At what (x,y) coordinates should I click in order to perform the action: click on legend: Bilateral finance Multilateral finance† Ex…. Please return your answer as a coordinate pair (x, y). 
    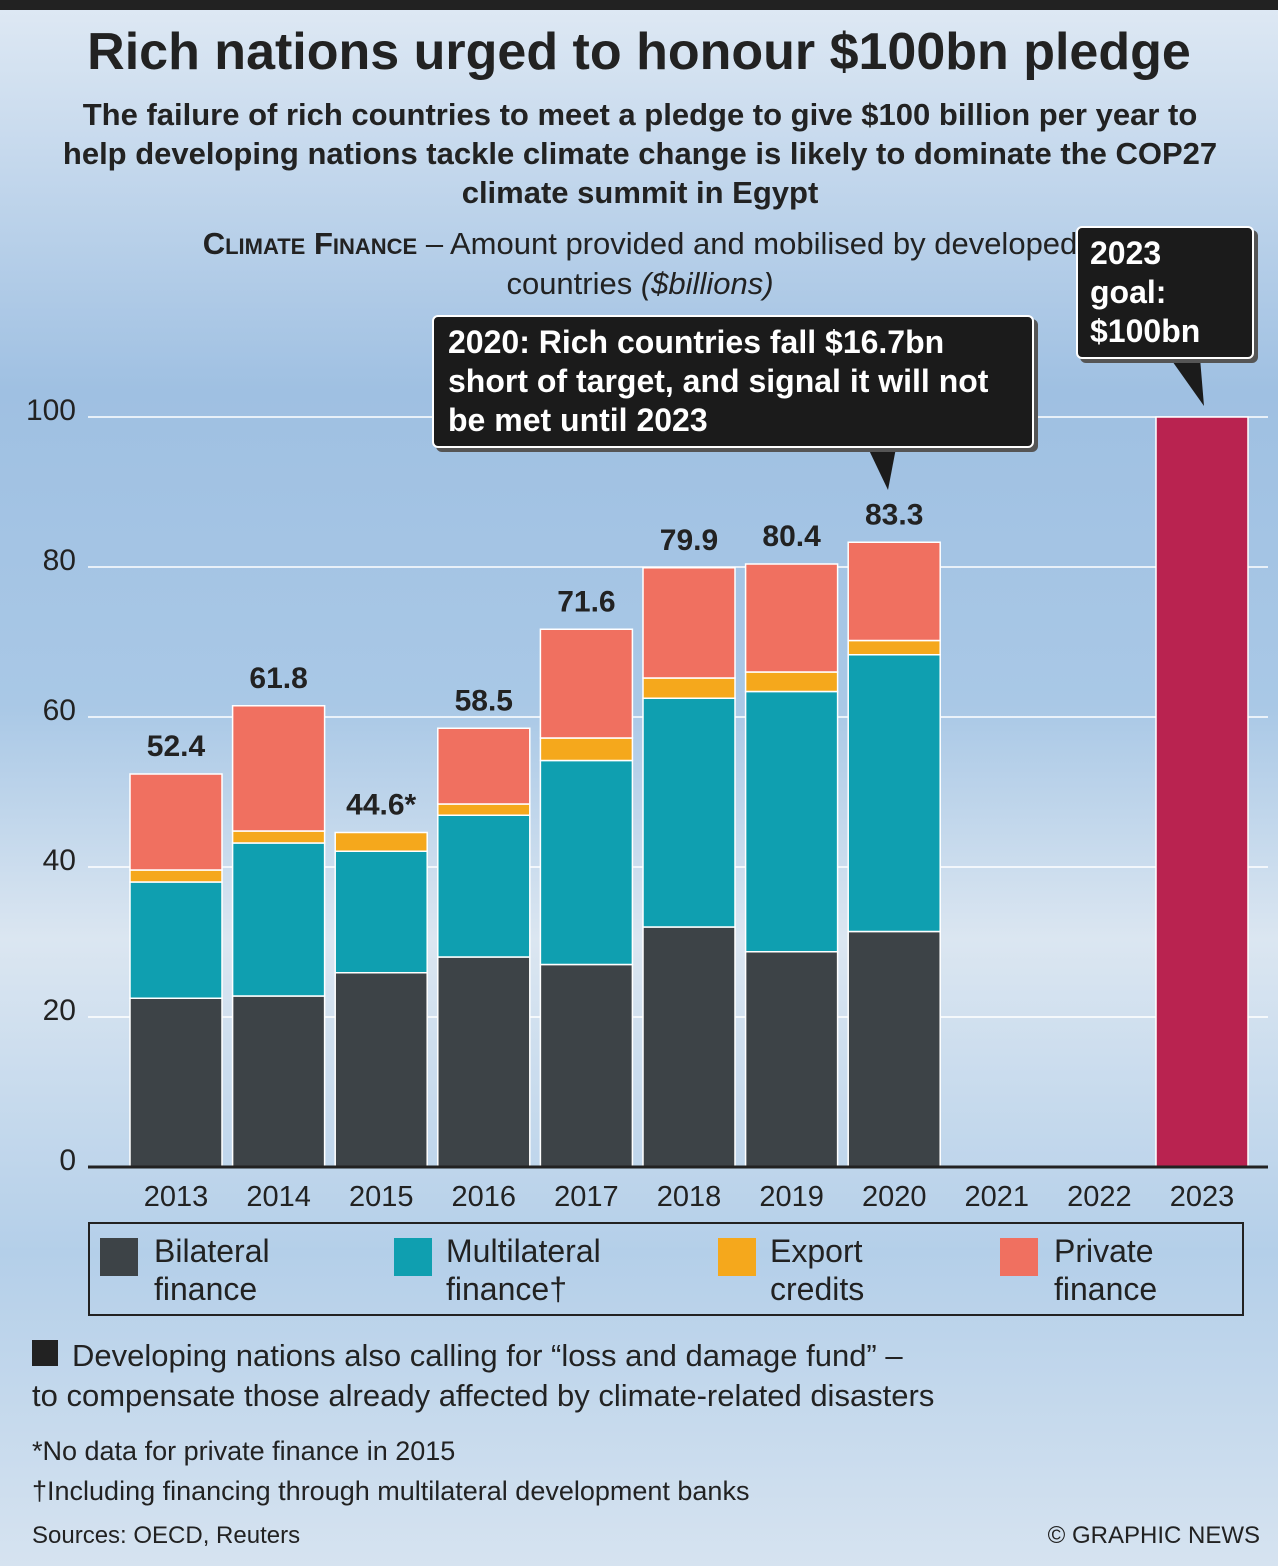
    Looking at the image, I should click on (666, 1269).